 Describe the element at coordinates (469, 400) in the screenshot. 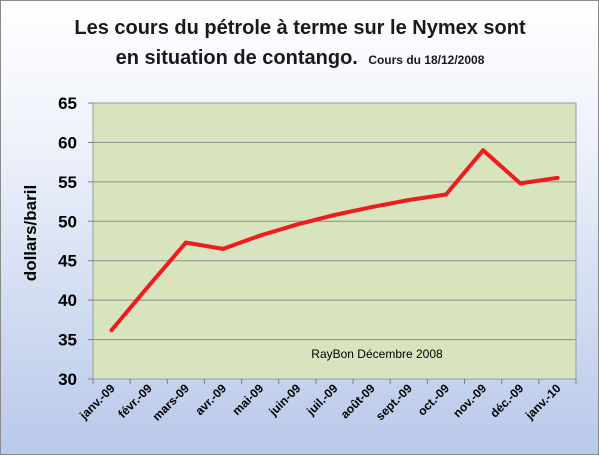

I see `x-tick-label: nov.-09` at that location.